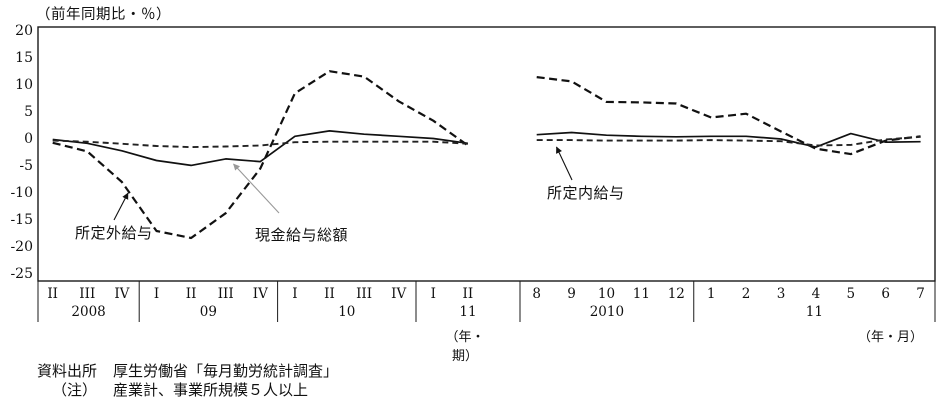 The height and width of the screenshot is (408, 948). I want to click on source-label: 資料出所, so click(66, 371).